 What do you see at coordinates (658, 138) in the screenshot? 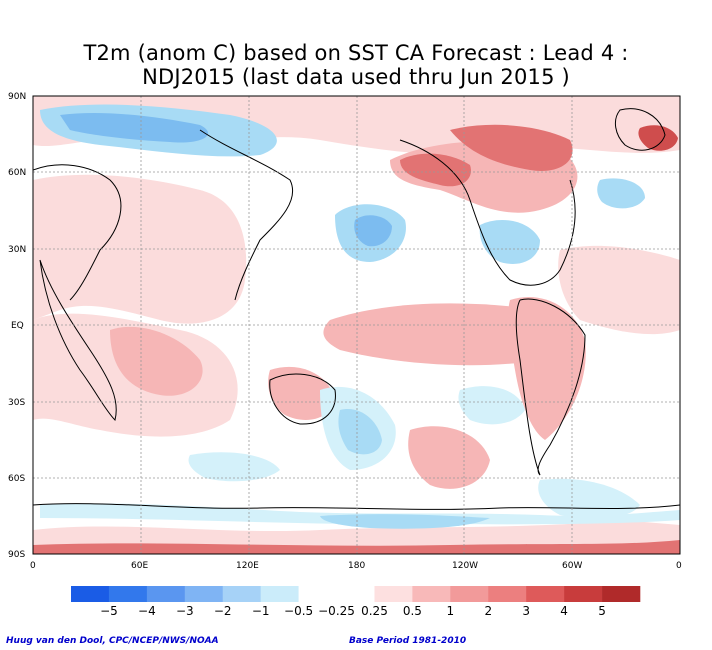
I see `warm-region-greenland` at bounding box center [658, 138].